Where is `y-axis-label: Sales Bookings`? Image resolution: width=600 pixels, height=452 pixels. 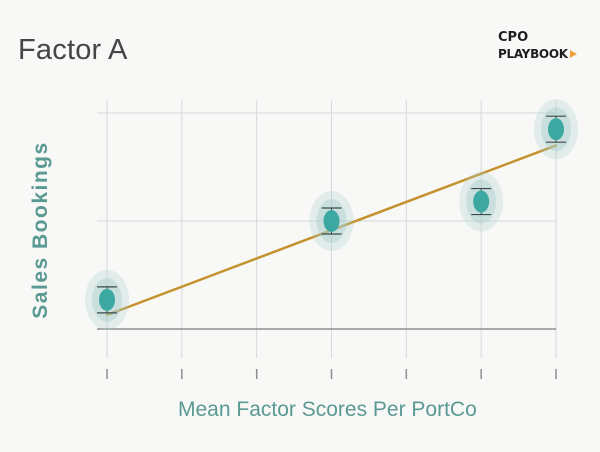
y-axis-label: Sales Bookings is located at coordinates (40, 230).